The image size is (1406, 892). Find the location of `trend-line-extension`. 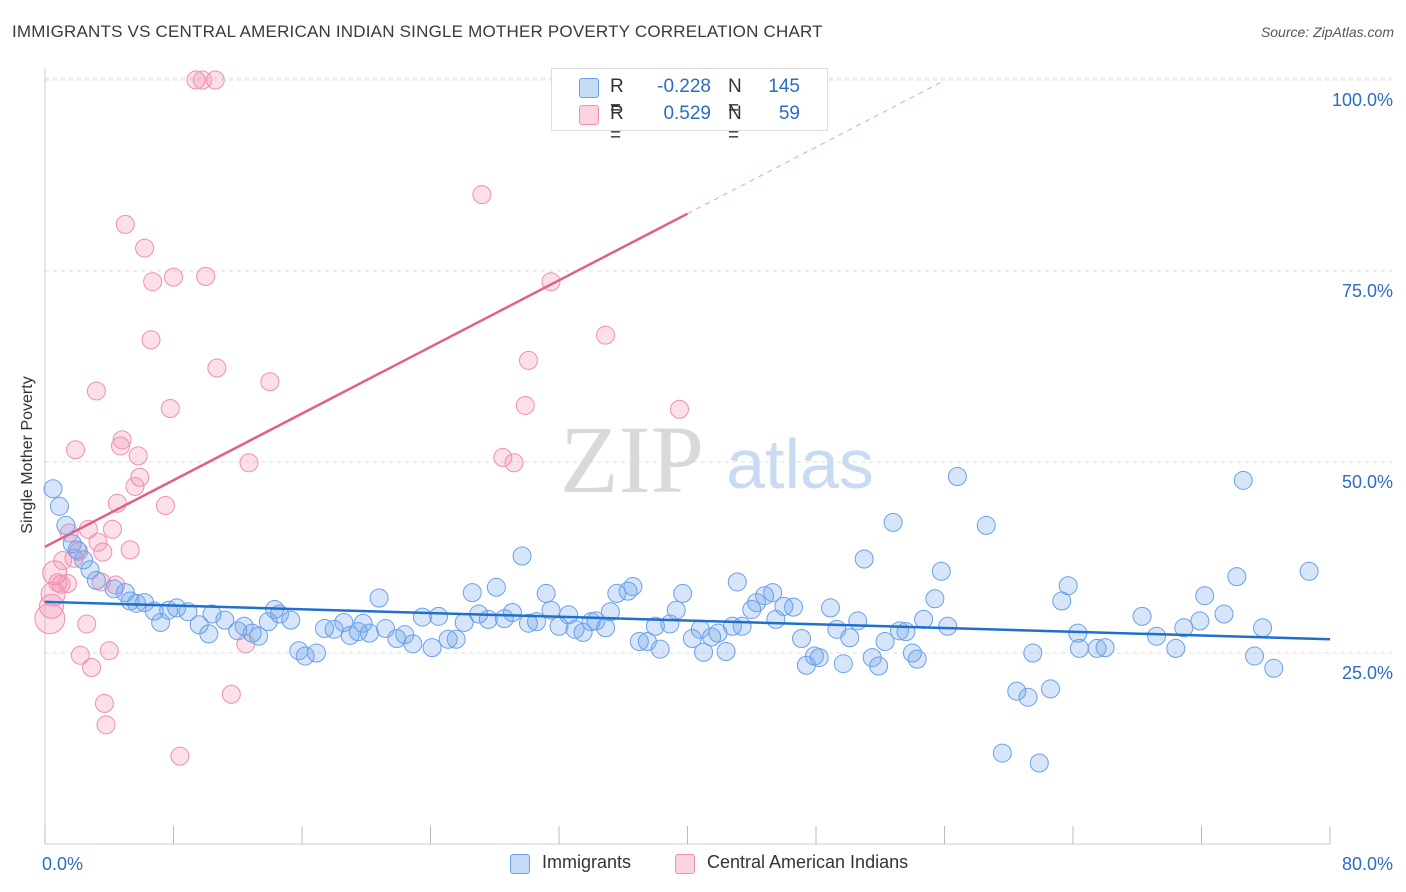

trend-line-extension is located at coordinates (816, 147).